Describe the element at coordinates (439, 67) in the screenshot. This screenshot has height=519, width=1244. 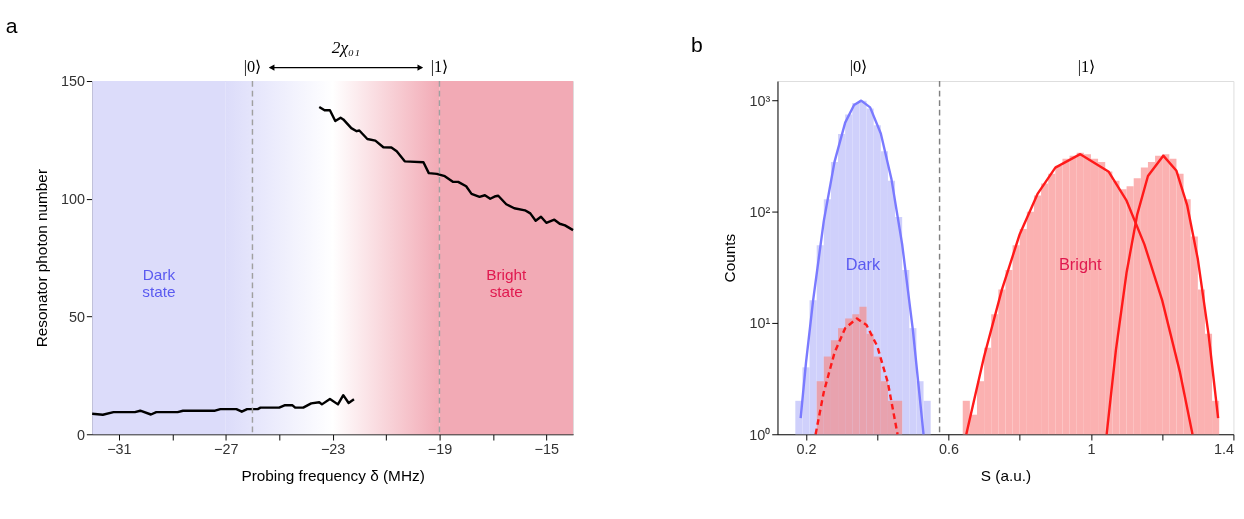
I see `ref-line-label: |1⟩` at that location.